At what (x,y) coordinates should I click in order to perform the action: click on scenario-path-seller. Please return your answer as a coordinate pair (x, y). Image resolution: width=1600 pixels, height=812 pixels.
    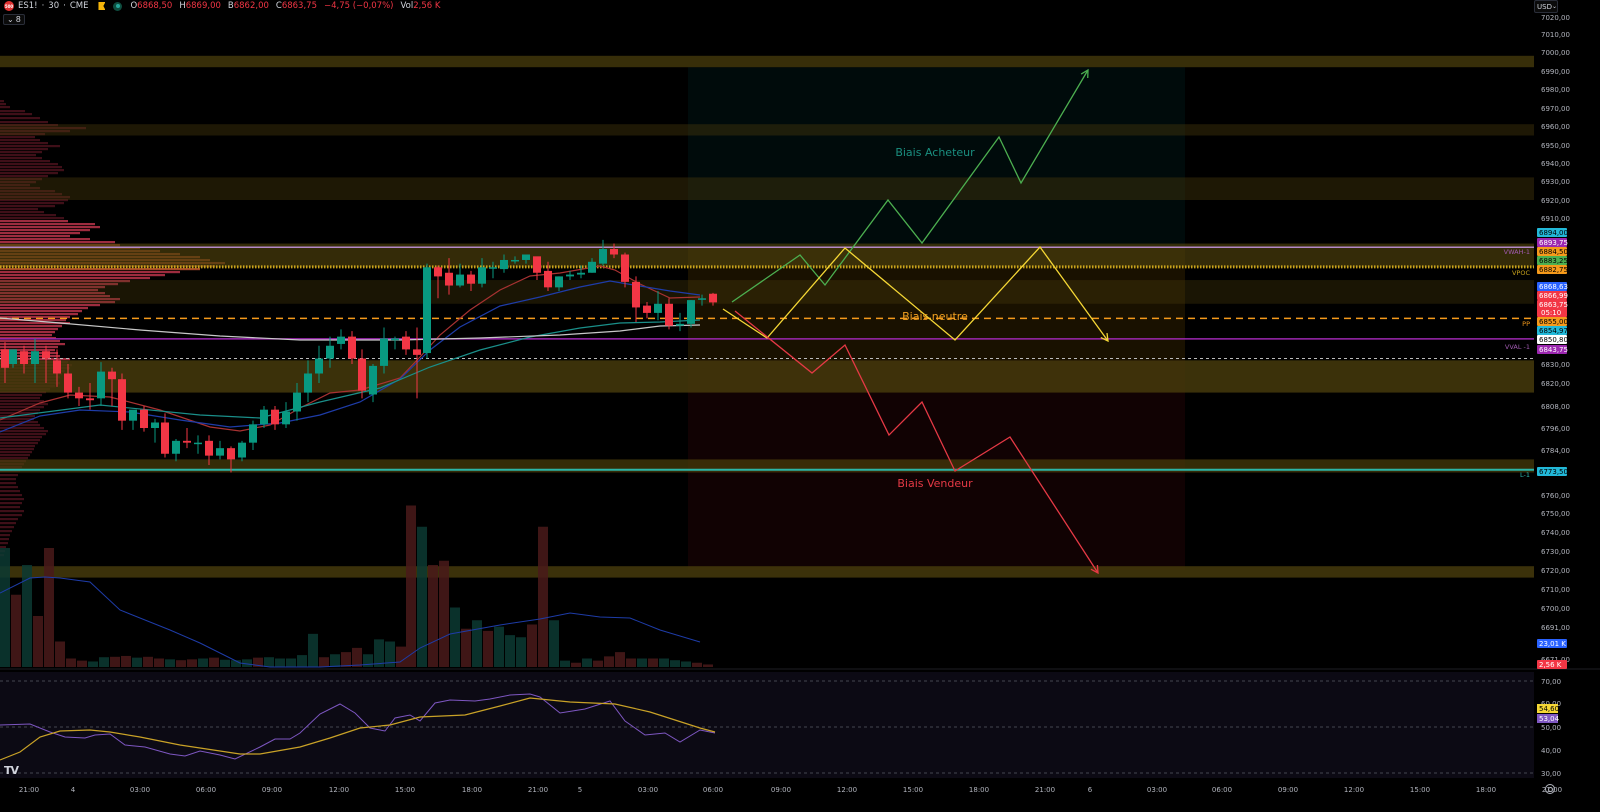
    Looking at the image, I should click on (916, 442).